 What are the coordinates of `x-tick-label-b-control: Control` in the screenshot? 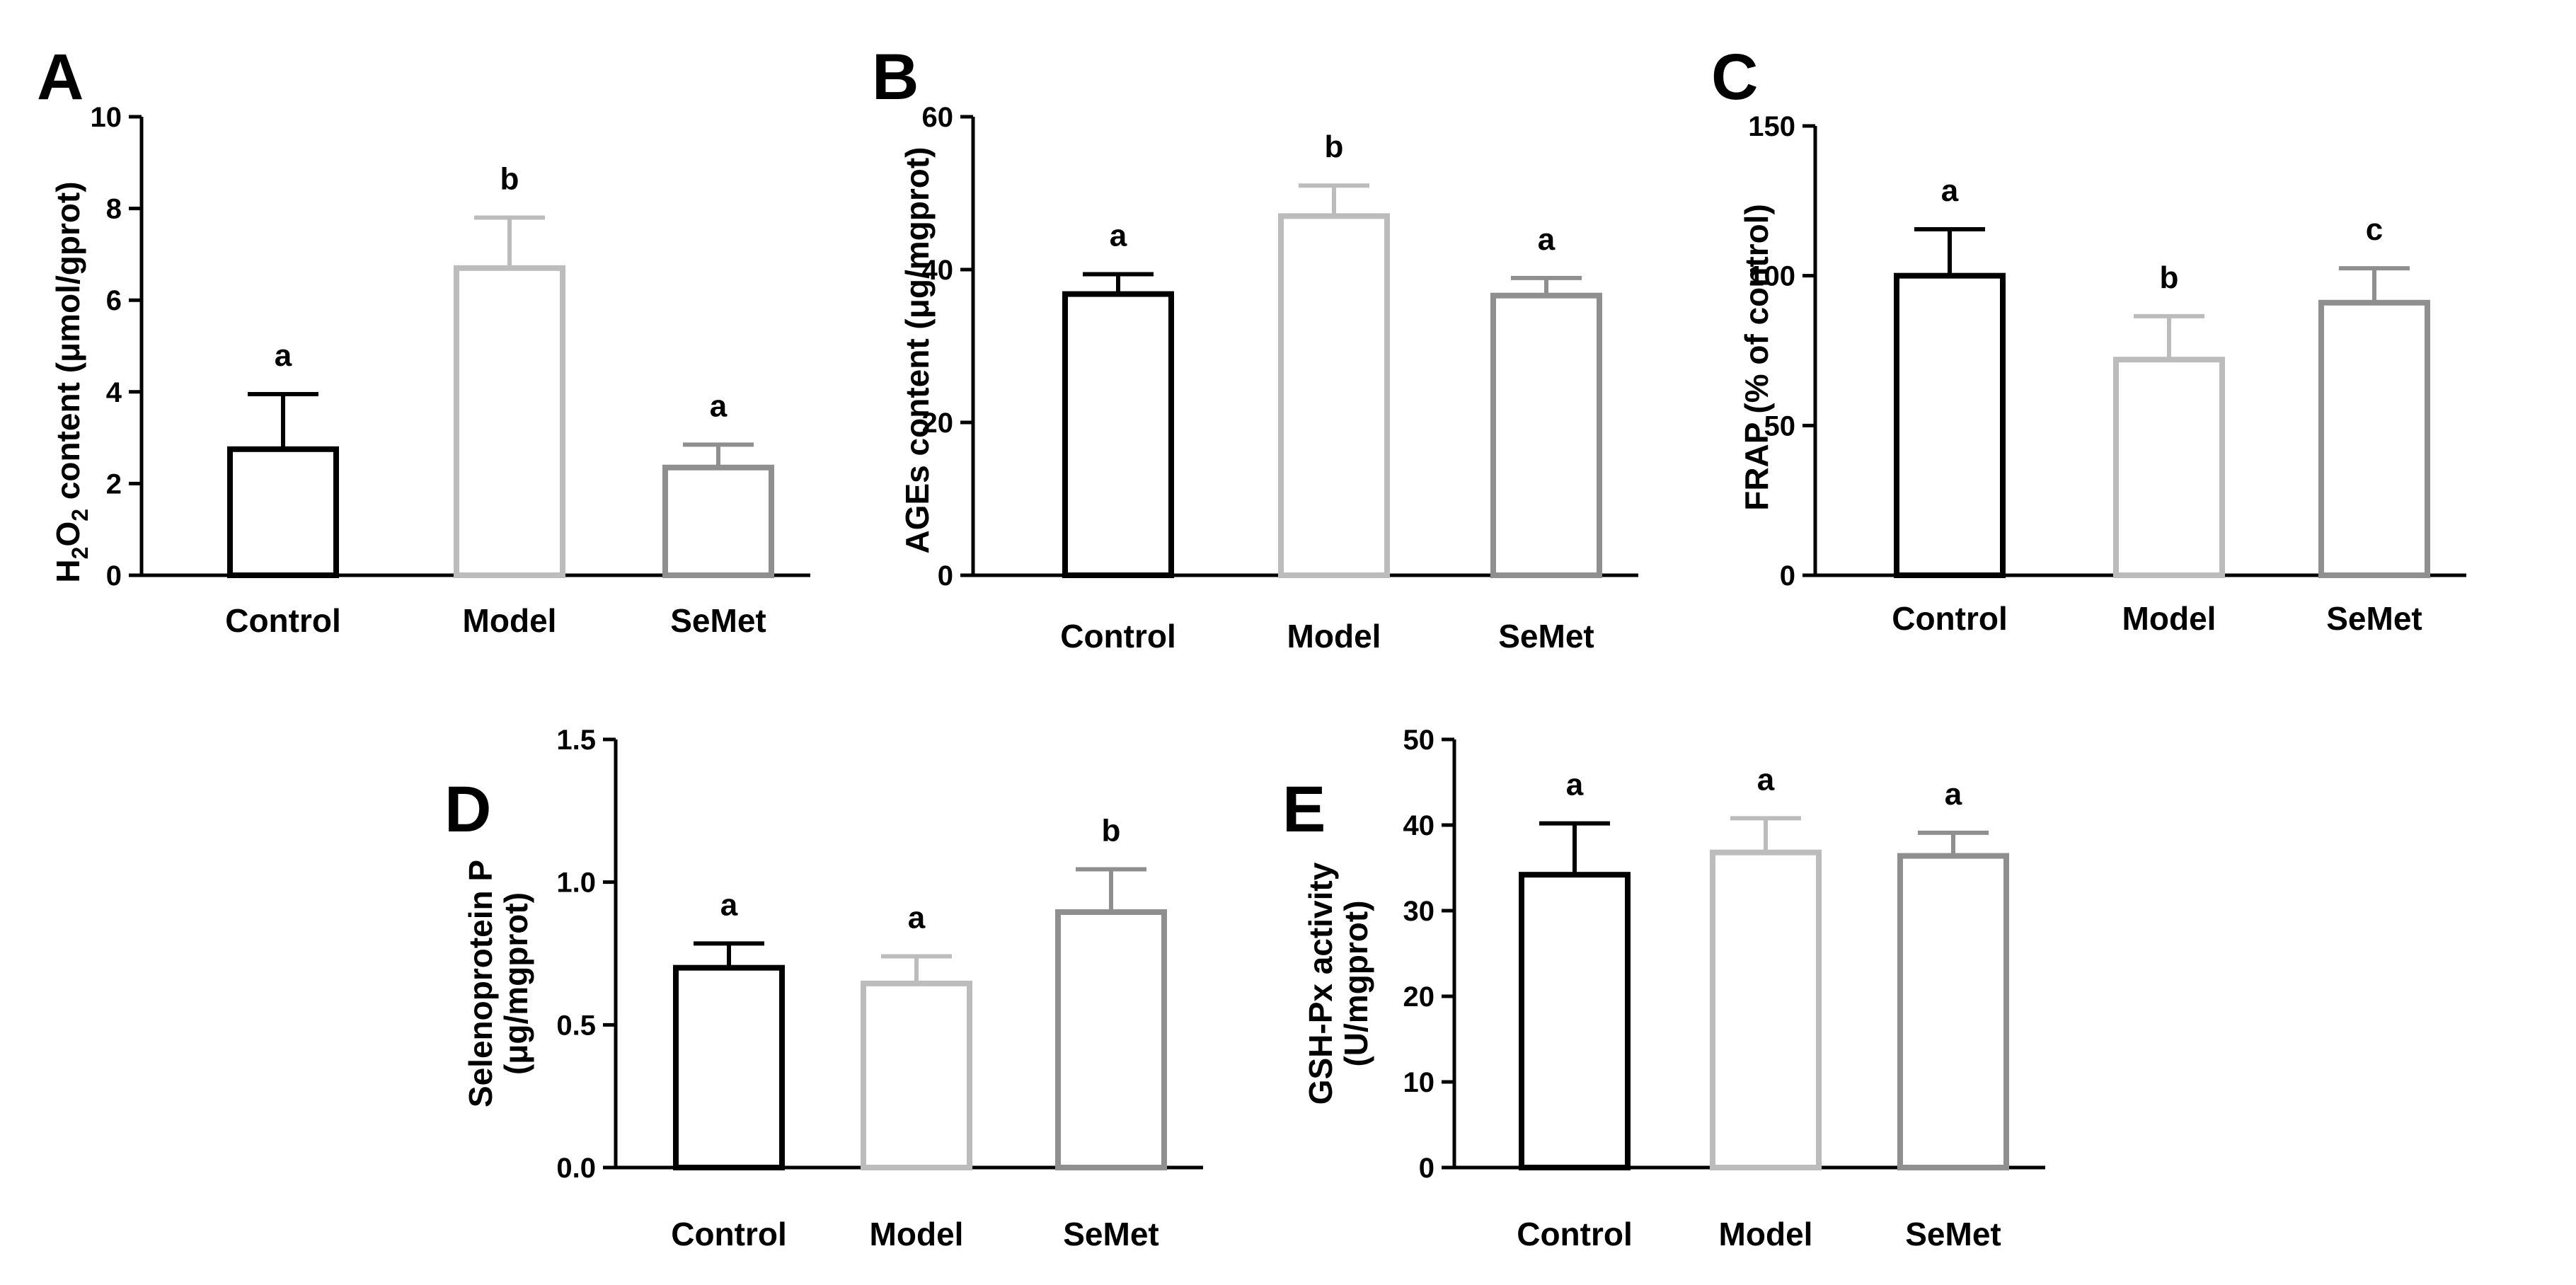 It's located at (1118, 637).